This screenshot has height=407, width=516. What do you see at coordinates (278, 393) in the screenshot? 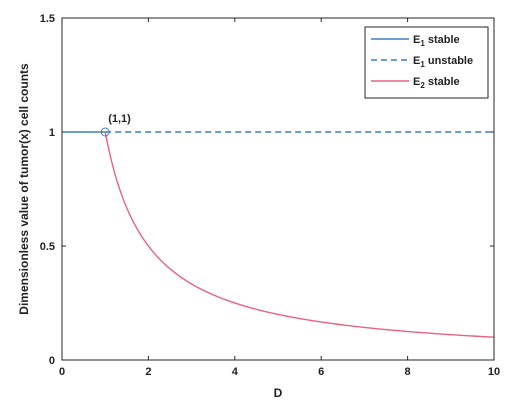
I see `x-axis-label: D` at bounding box center [278, 393].